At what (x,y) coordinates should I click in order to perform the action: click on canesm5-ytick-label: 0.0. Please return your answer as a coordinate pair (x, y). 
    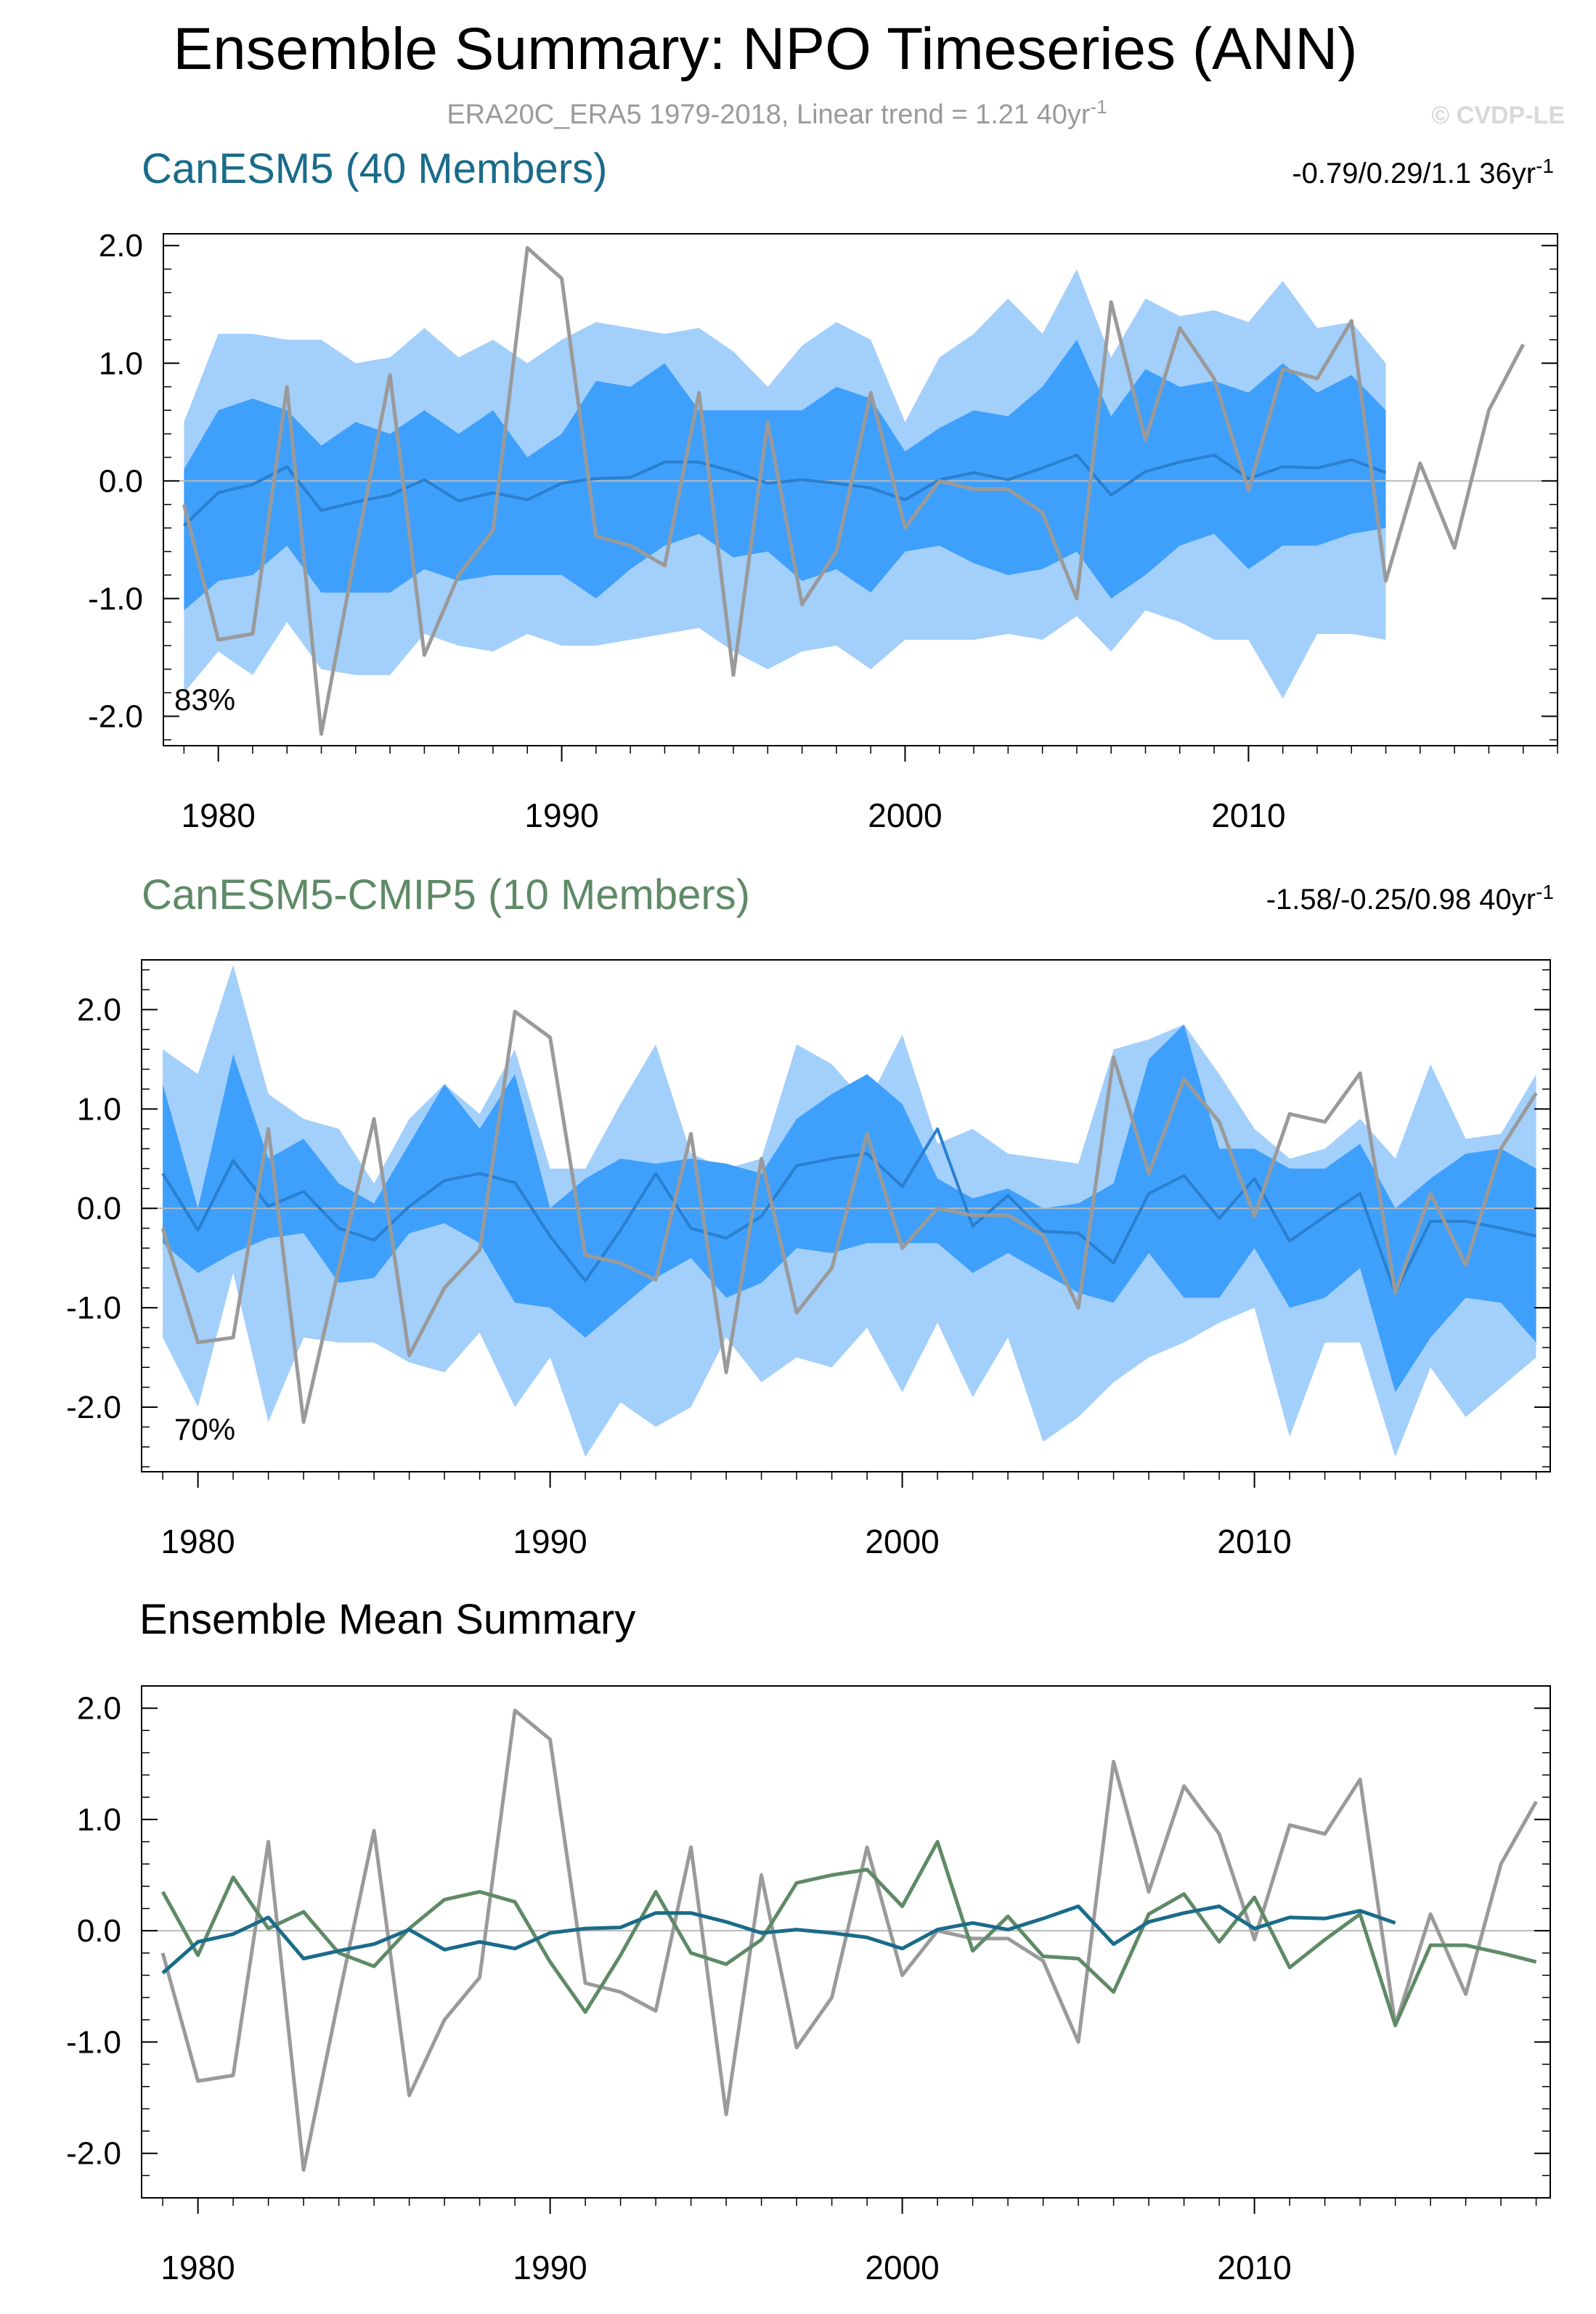
    Looking at the image, I should click on (121, 481).